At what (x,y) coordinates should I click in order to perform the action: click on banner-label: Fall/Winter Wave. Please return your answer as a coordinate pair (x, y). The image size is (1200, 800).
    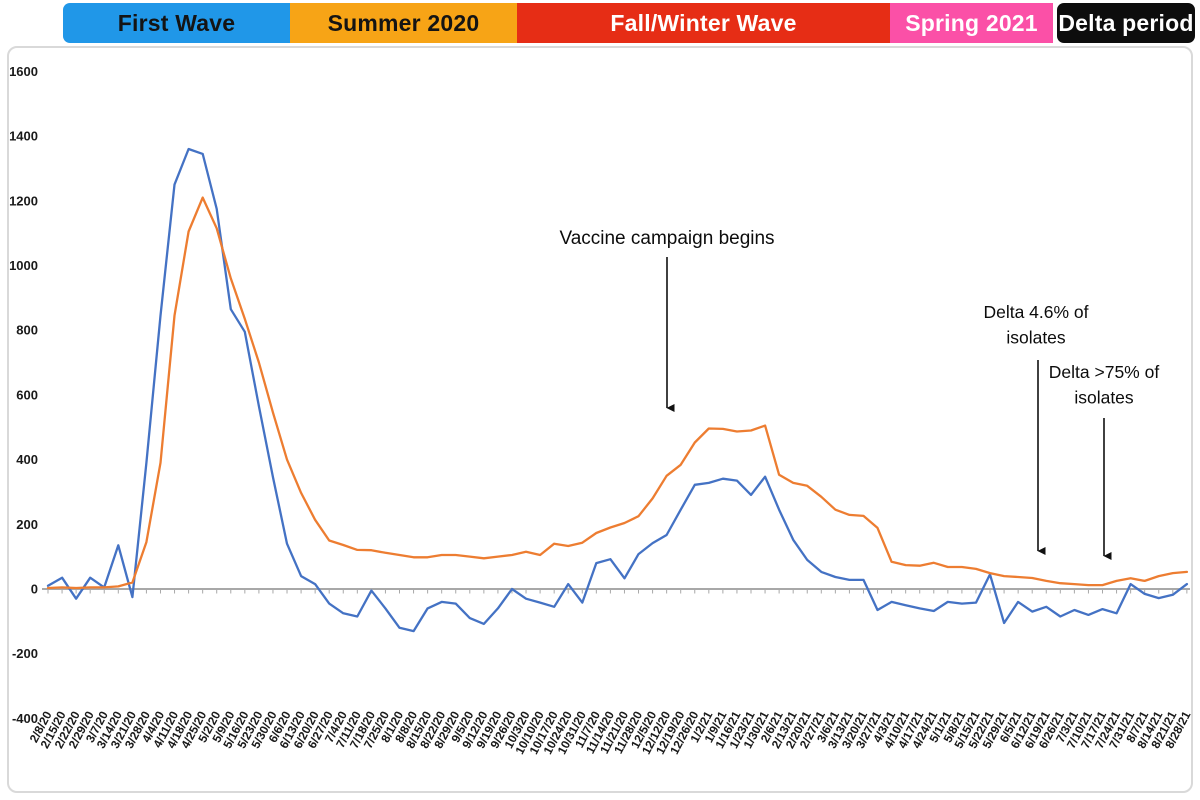
    Looking at the image, I should click on (703, 22).